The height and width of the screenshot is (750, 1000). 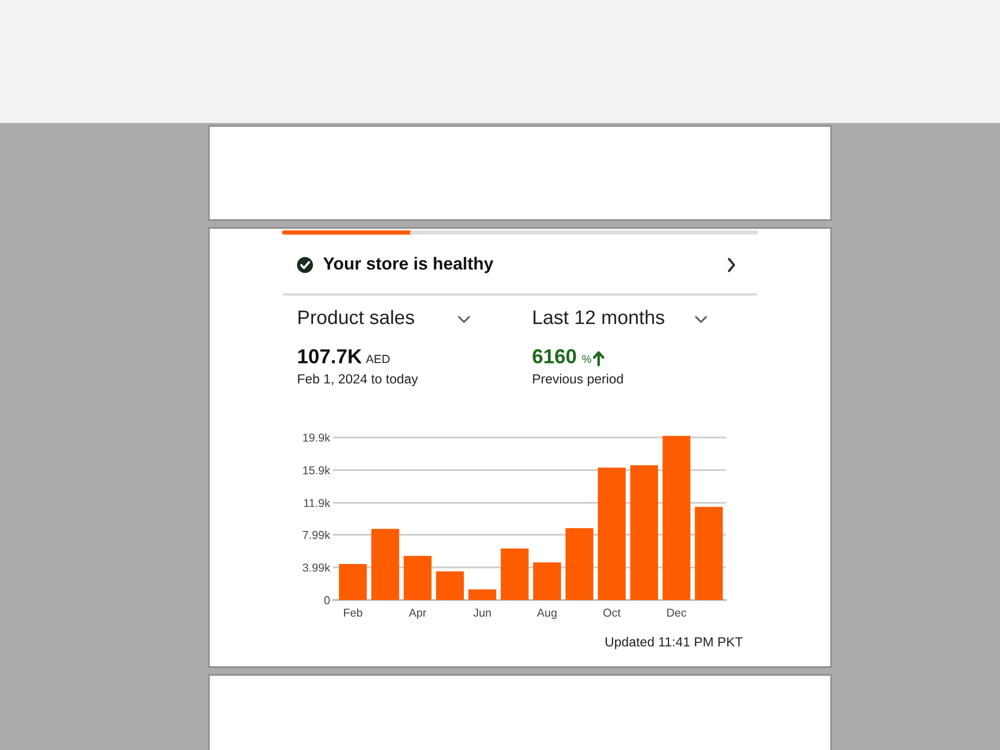 I want to click on x-tick-label: Feb, so click(x=353, y=612).